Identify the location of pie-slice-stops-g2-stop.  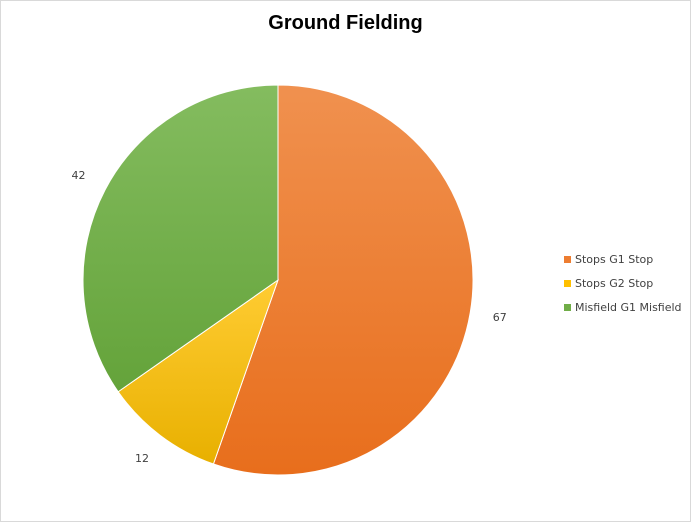
(198, 371).